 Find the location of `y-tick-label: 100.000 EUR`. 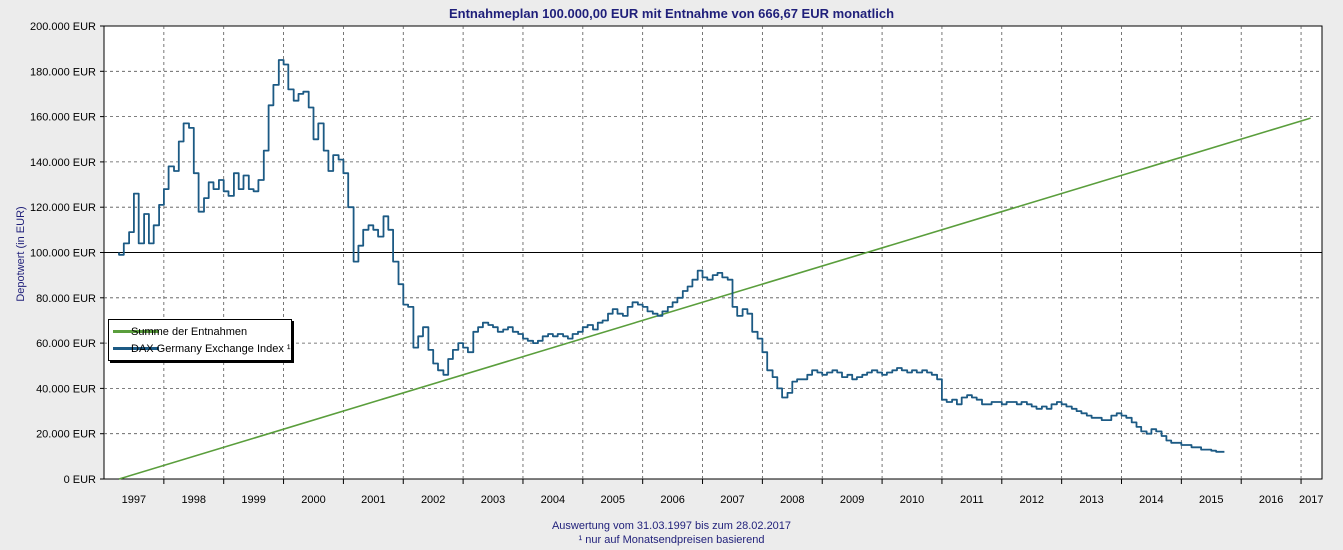

y-tick-label: 100.000 EUR is located at coordinates (63, 254).